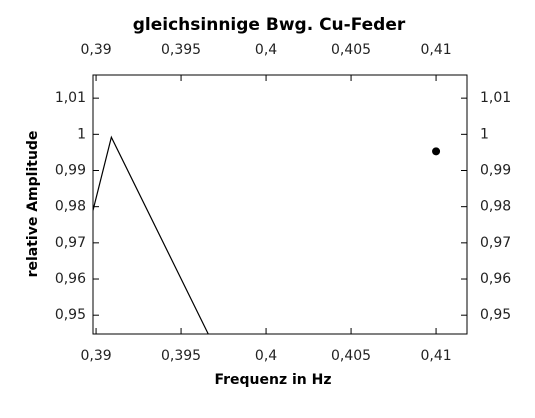 This screenshot has width=535, height=418. What do you see at coordinates (70, 279) in the screenshot?
I see `y-tick-label: 0,96` at bounding box center [70, 279].